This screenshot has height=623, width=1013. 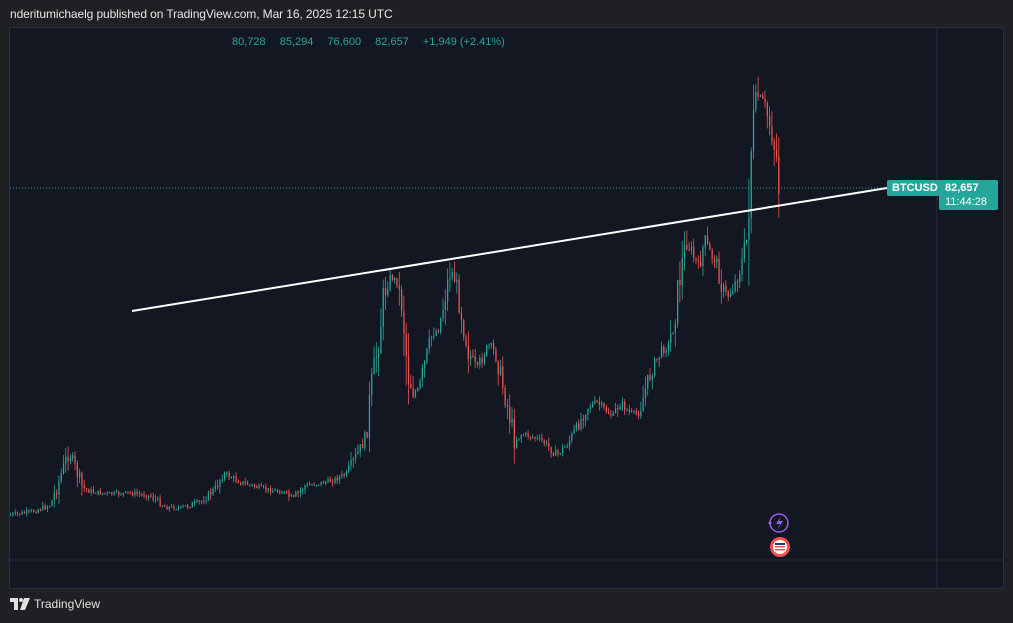 I want to click on price-badge: 82,657 11:44:28, so click(x=968, y=195).